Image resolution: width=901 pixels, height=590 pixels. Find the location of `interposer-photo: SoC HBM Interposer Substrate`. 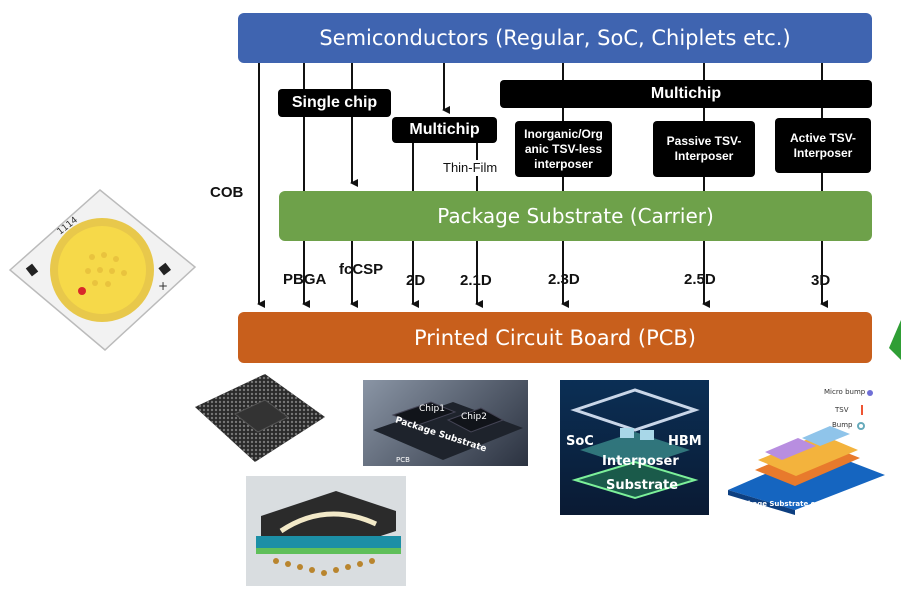

interposer-photo: SoC HBM Interposer Substrate is located at coordinates (634, 447).